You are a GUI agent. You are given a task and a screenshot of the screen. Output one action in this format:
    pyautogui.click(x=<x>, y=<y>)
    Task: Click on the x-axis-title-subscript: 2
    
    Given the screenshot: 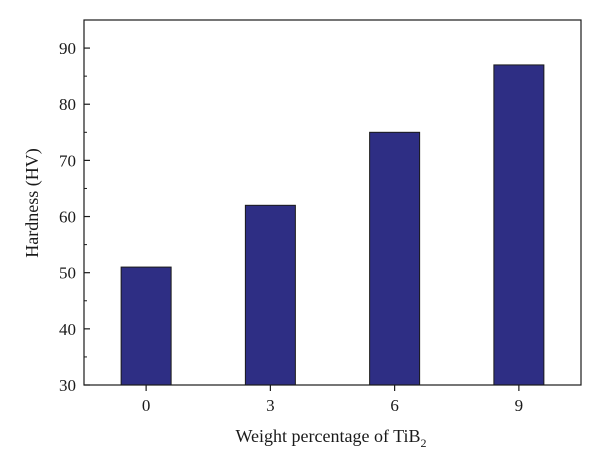 What is the action you would take?
    pyautogui.click(x=424, y=443)
    